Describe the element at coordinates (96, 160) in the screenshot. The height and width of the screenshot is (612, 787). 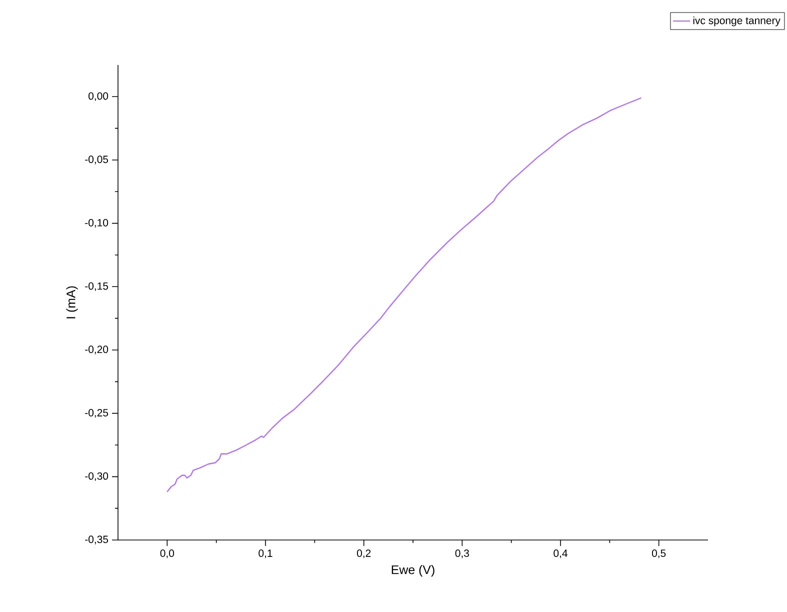
I see `y-tick-label: -0,05` at that location.